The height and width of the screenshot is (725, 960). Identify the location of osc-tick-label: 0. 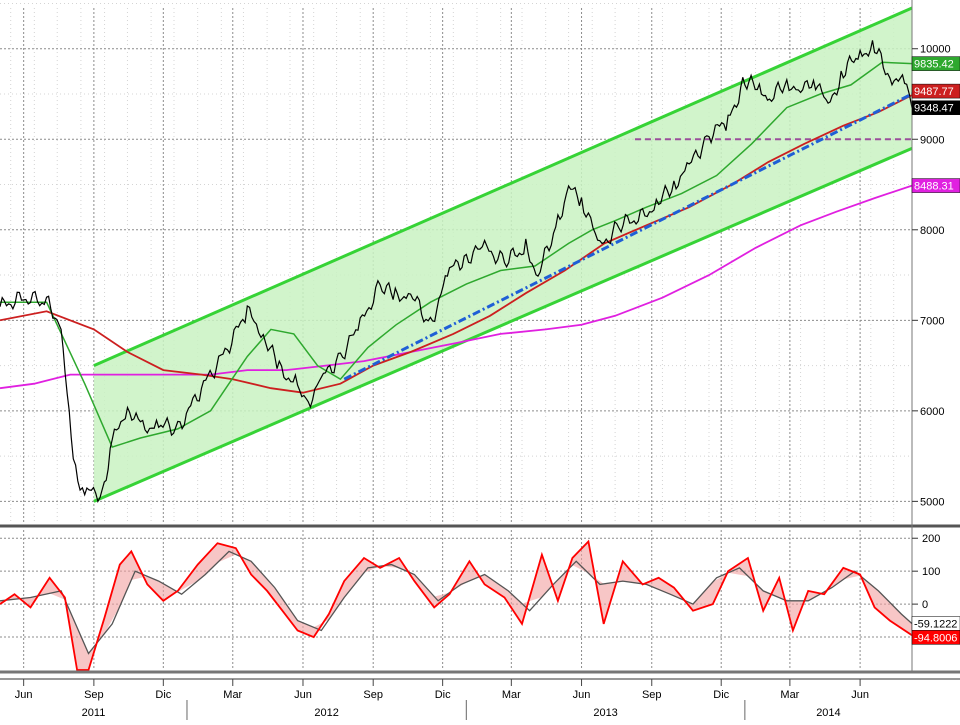
(925, 605).